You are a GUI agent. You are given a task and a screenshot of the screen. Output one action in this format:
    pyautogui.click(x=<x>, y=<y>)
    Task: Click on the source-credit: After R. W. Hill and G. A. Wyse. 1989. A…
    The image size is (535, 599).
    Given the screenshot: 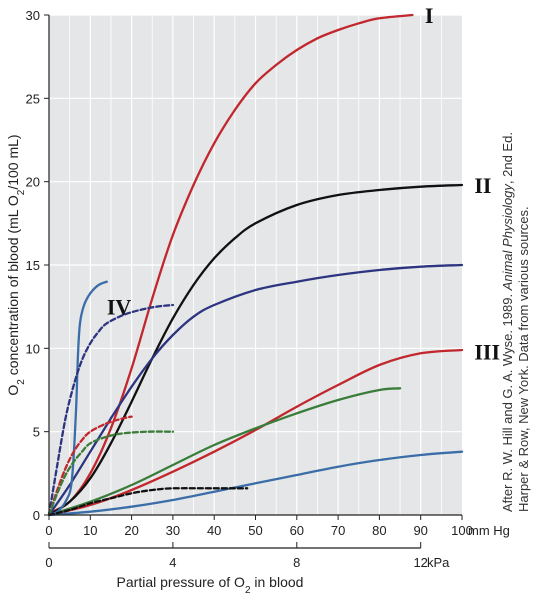 What is the action you would take?
    pyautogui.click(x=507, y=322)
    